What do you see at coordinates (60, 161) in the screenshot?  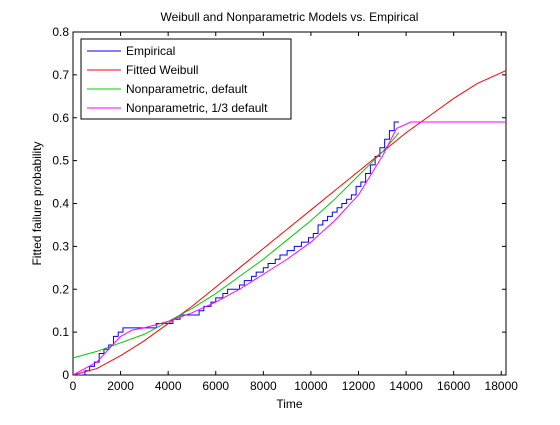 I see `y-tick-label: 0.5` at bounding box center [60, 161].